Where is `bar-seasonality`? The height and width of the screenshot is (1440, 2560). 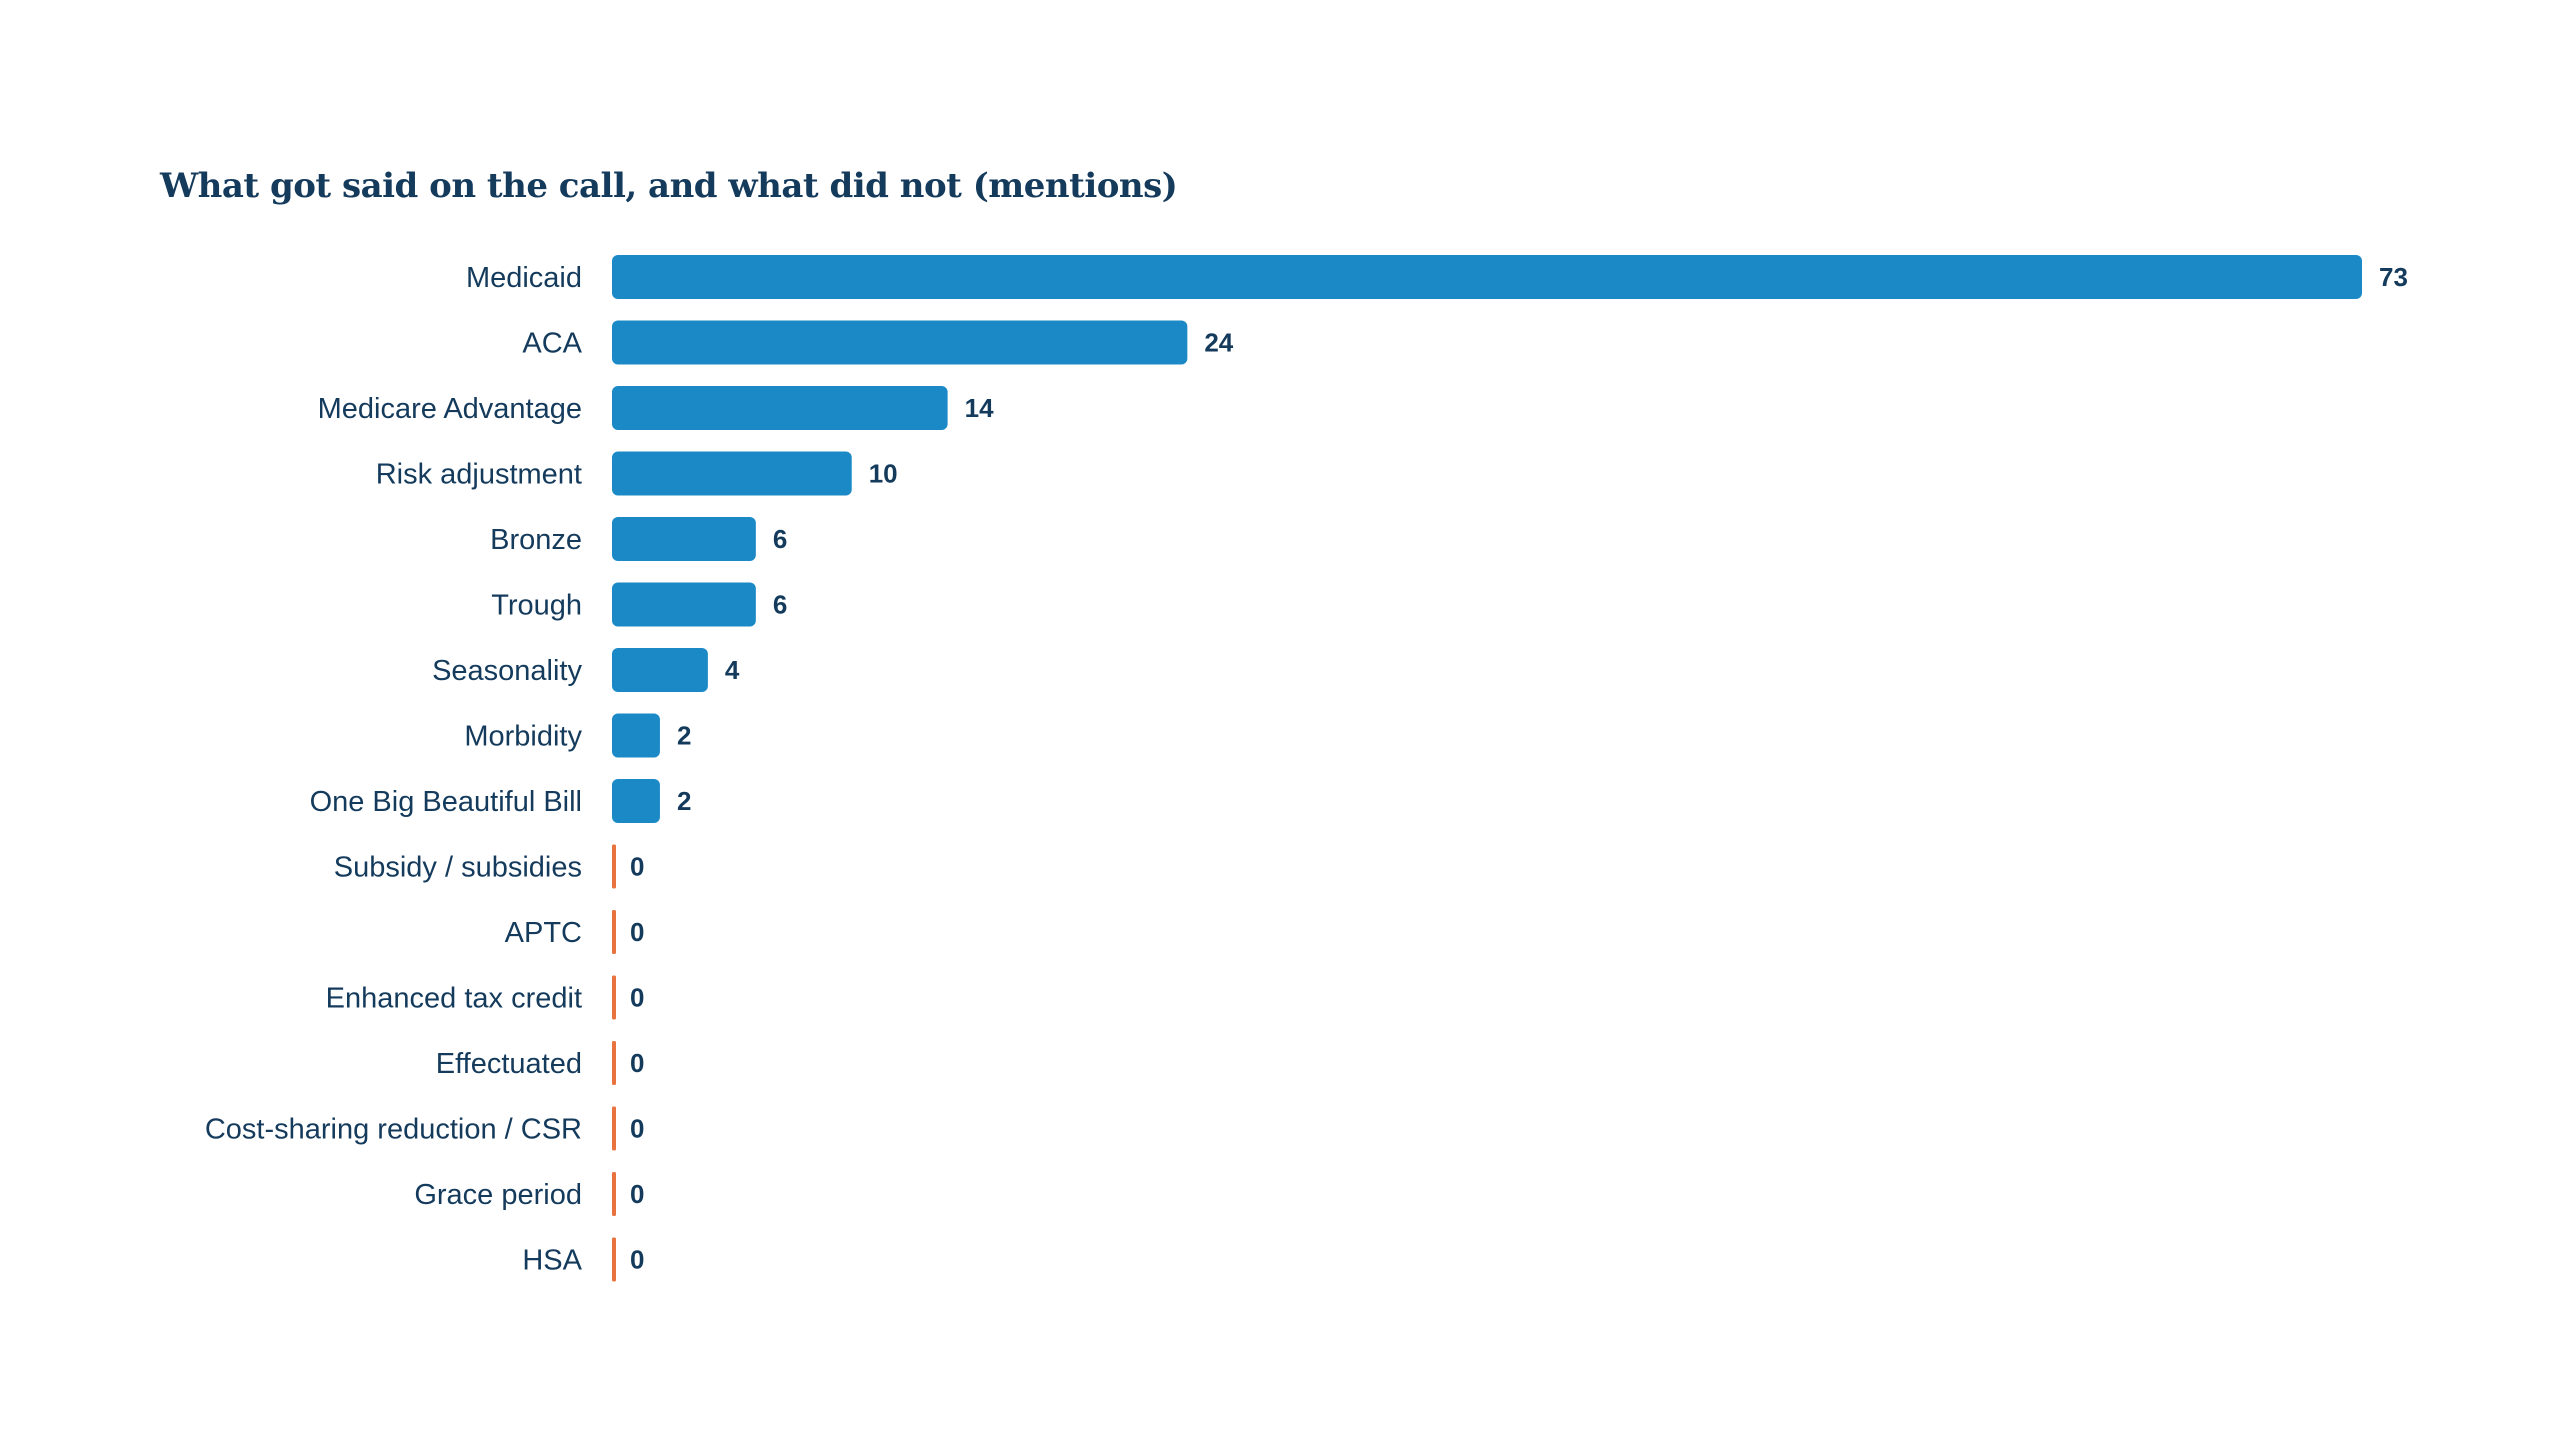
bar-seasonality is located at coordinates (660, 670).